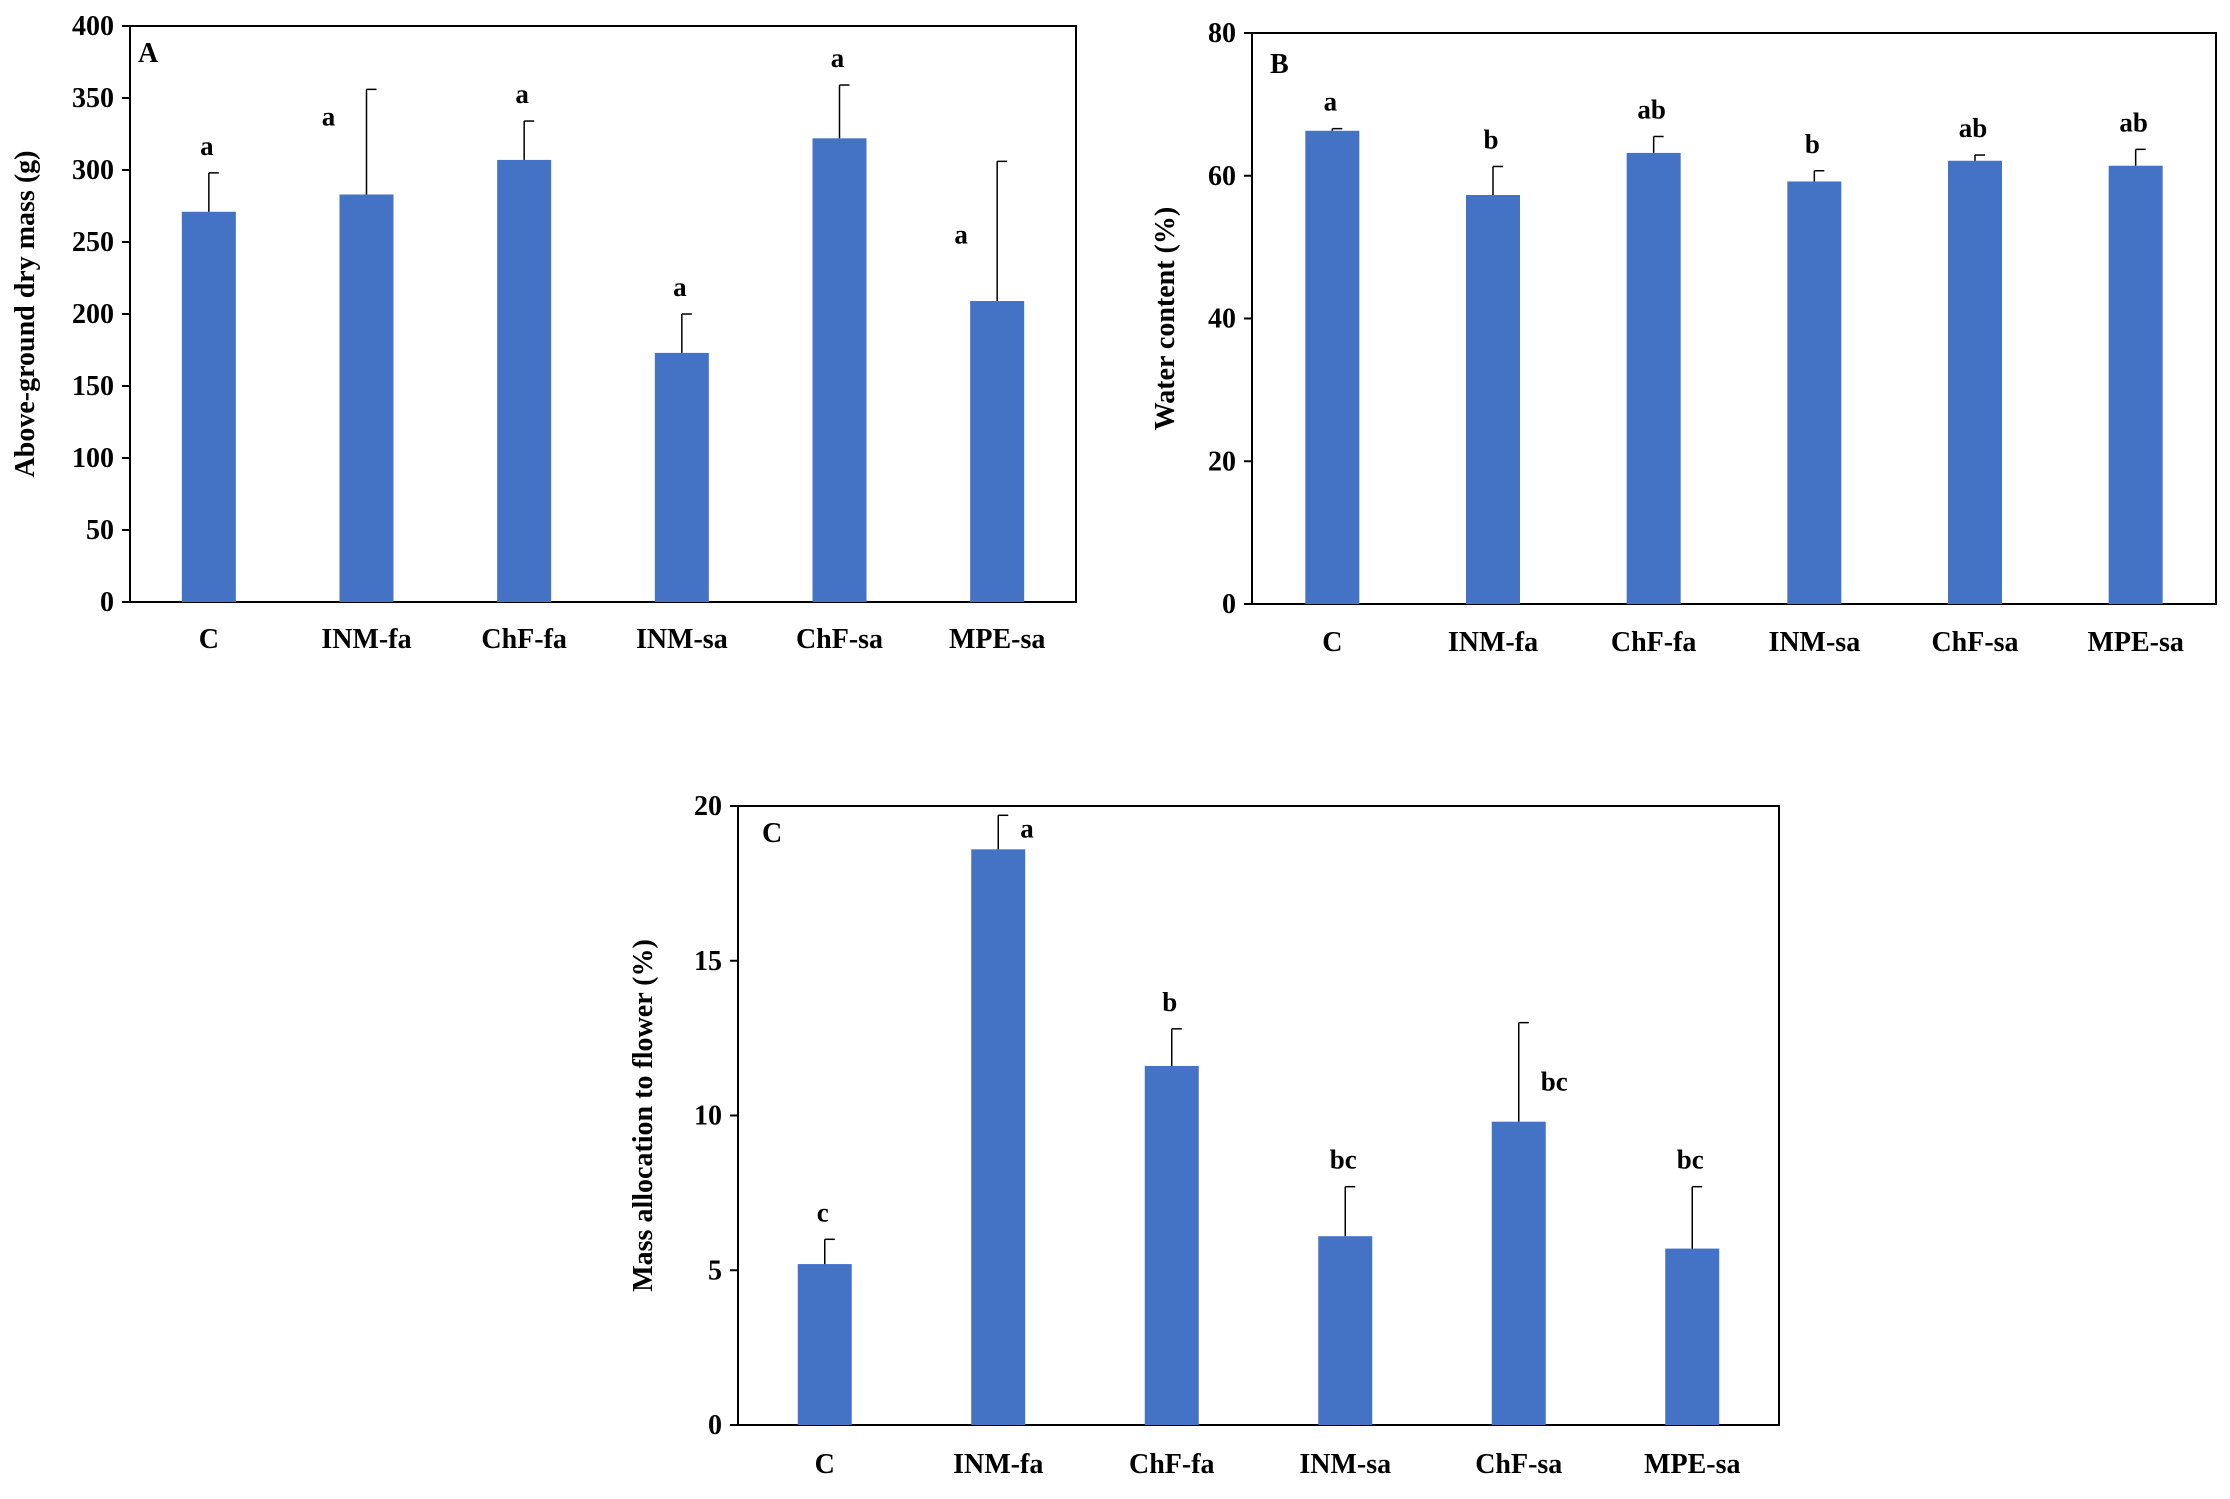  What do you see at coordinates (93, 26) in the screenshot?
I see `y-tick-label: 400` at bounding box center [93, 26].